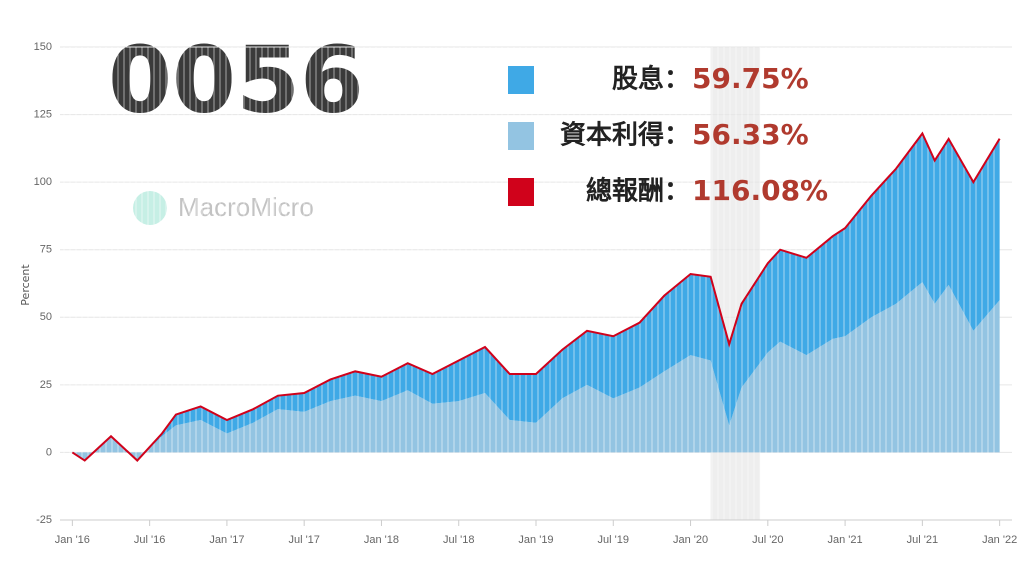 The height and width of the screenshot is (576, 1024). Describe the element at coordinates (303, 540) in the screenshot. I see `x-tick-label: Jul '17` at that location.